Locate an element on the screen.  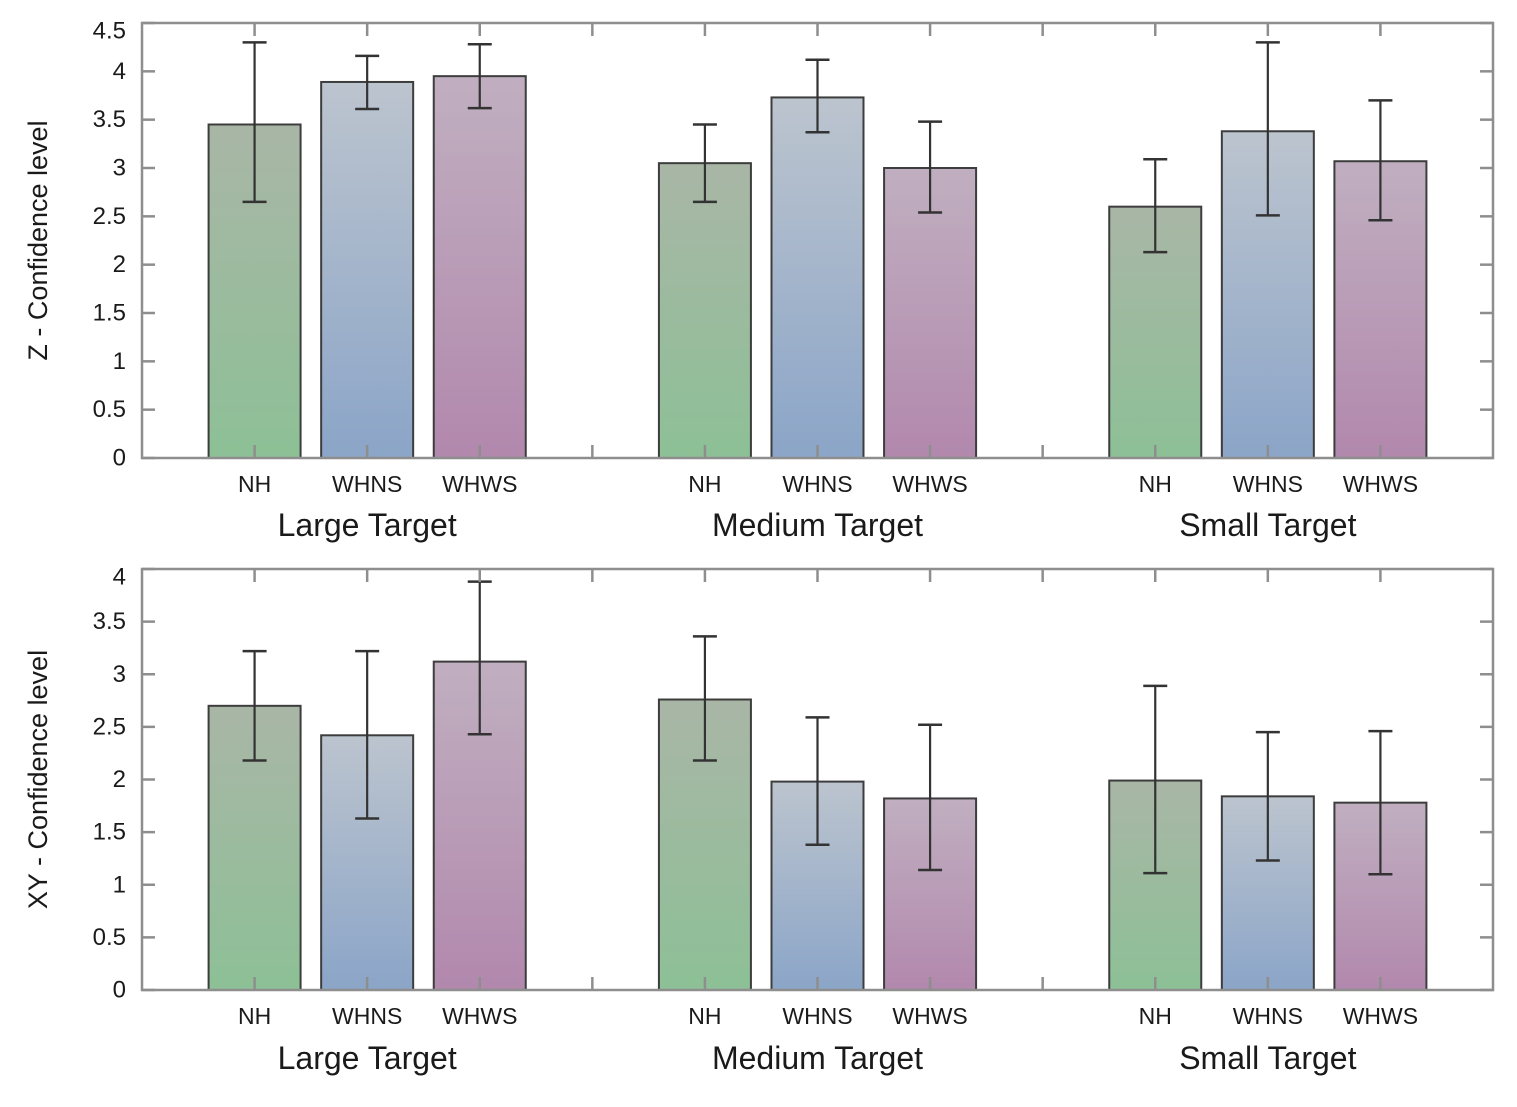
y-axis-title: Z - Confidence level is located at coordinates (38, 240).